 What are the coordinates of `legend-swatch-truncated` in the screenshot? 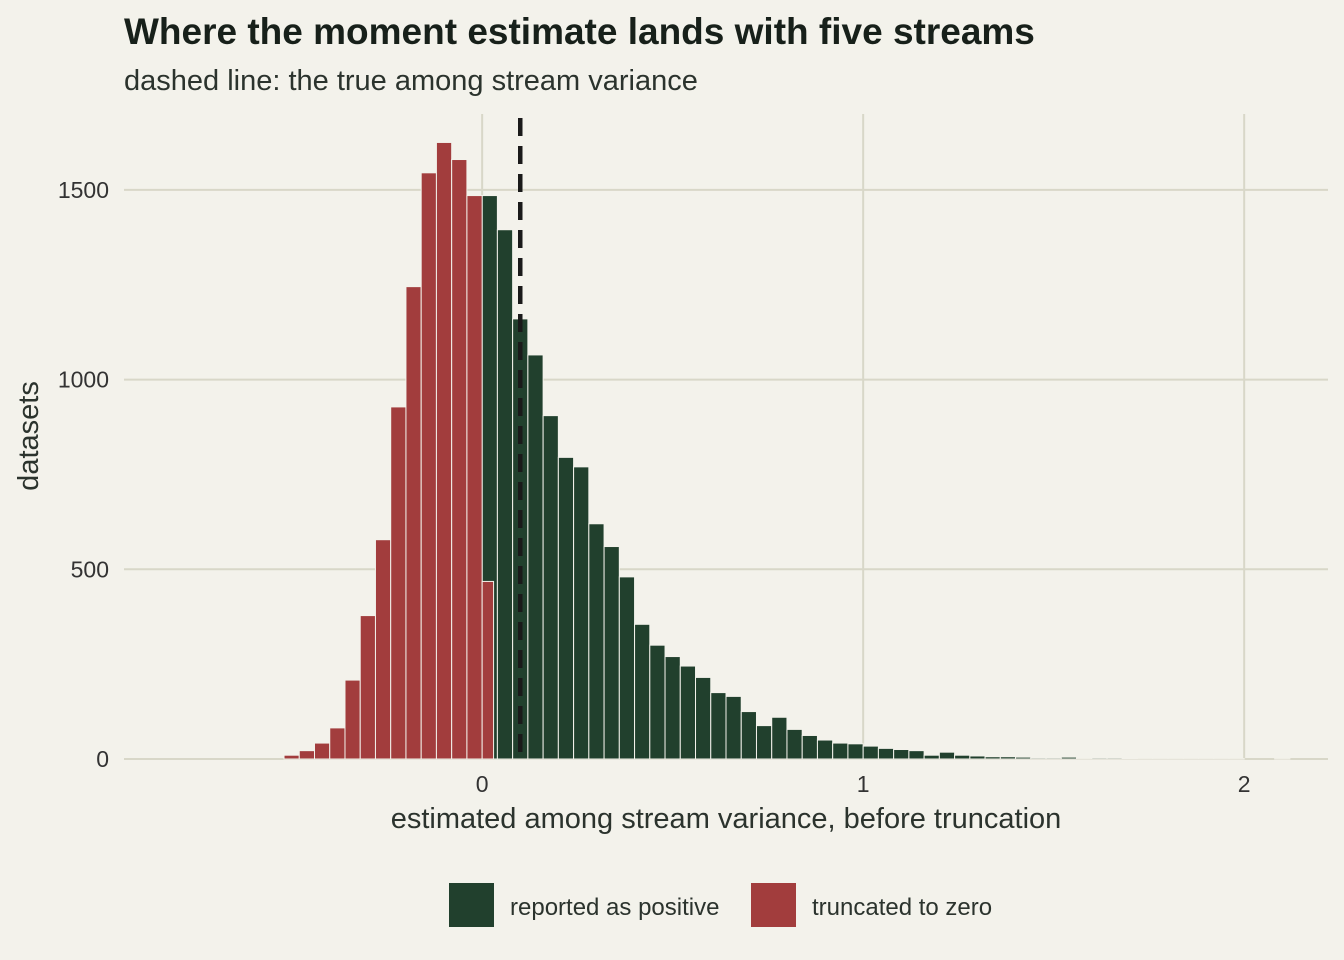 It's located at (773, 905).